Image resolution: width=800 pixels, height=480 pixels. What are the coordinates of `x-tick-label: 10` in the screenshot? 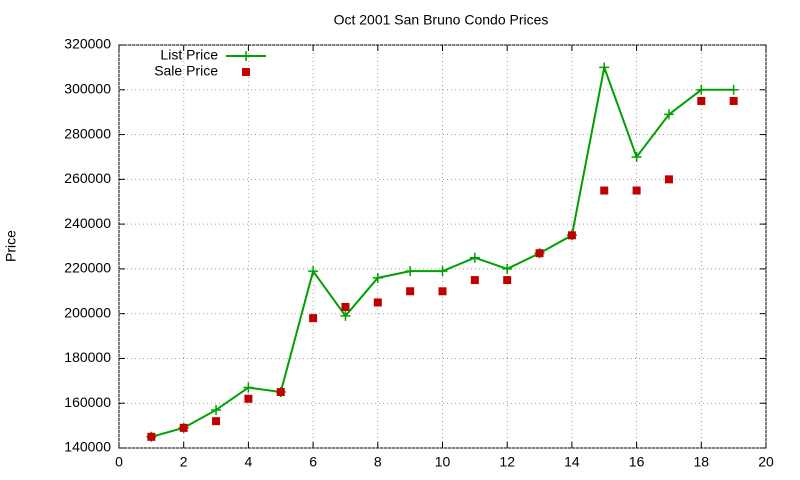 It's located at (443, 462).